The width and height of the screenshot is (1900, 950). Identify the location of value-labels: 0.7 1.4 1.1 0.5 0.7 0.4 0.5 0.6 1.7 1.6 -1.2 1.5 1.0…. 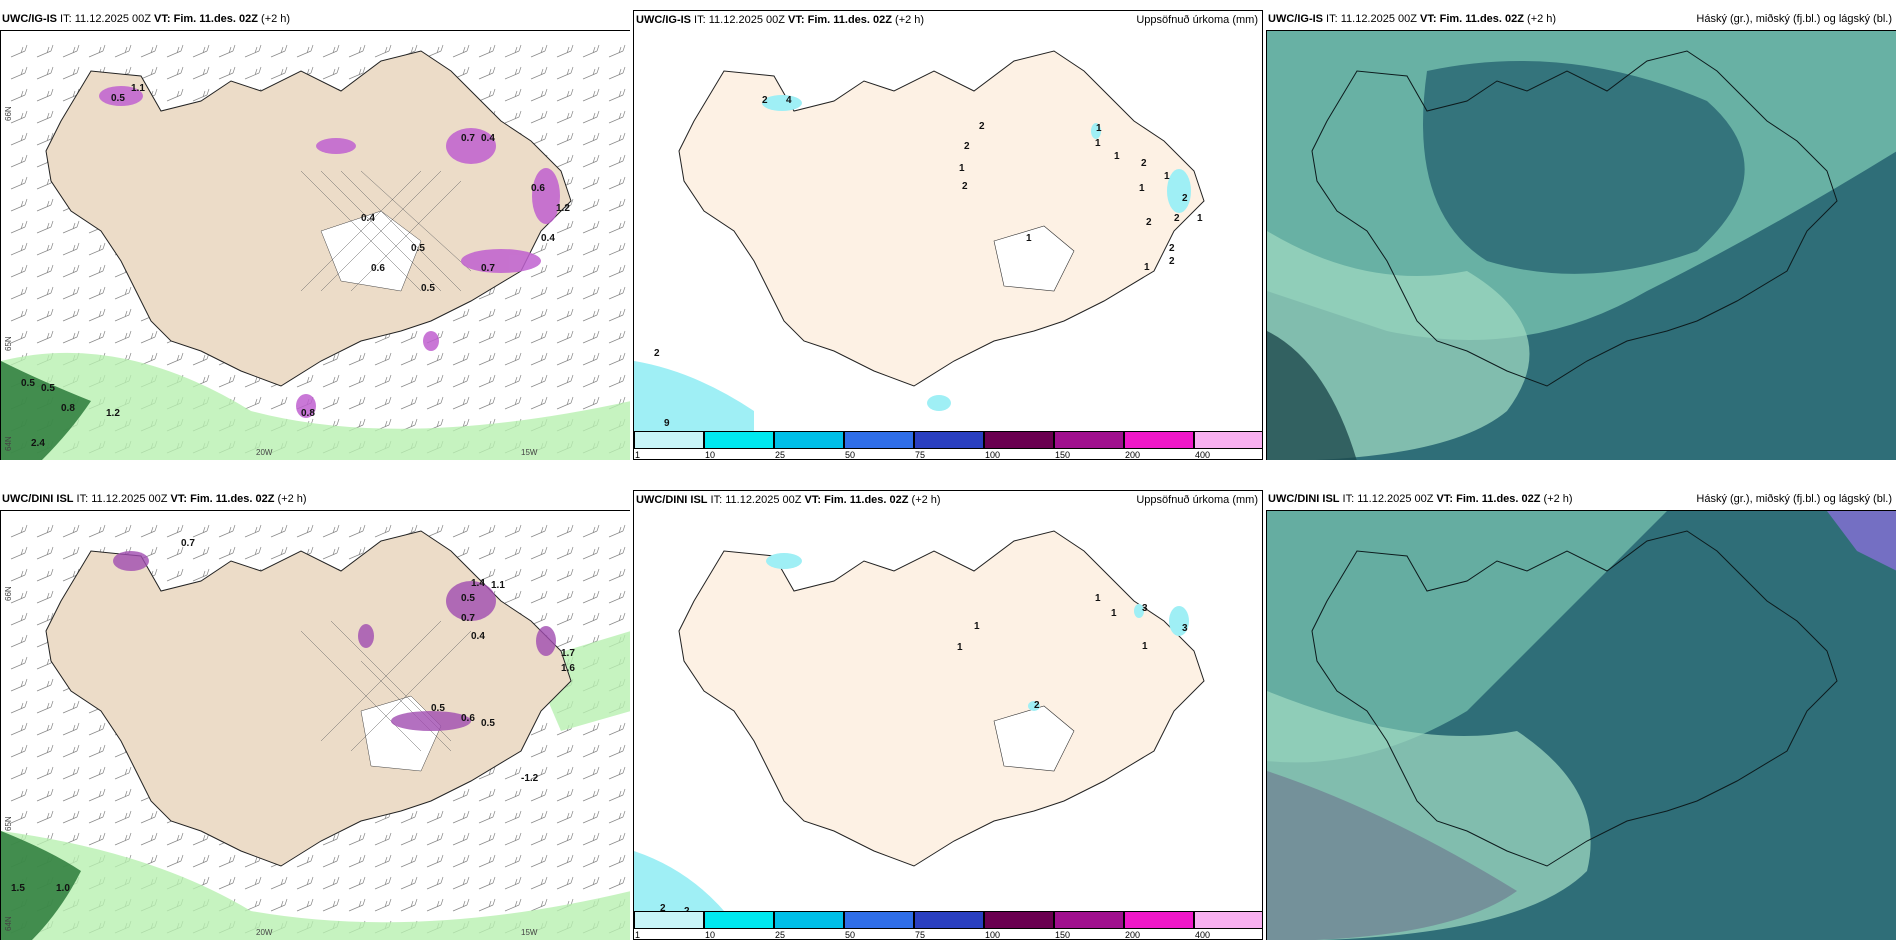
(293, 716).